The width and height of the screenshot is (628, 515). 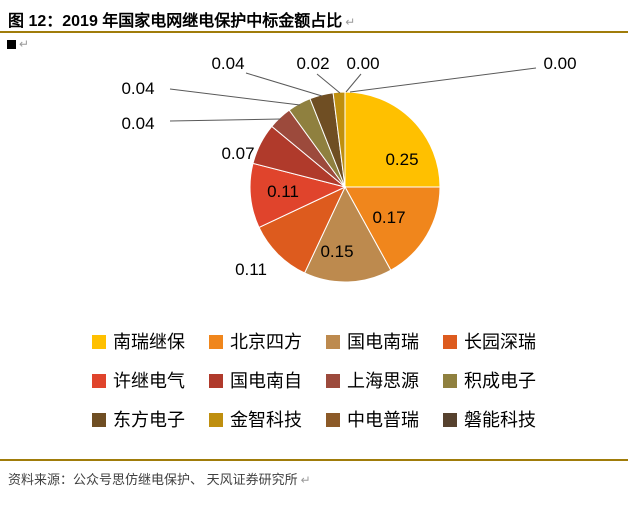 I want to click on source-label: 资料来源：, so click(x=41, y=479).